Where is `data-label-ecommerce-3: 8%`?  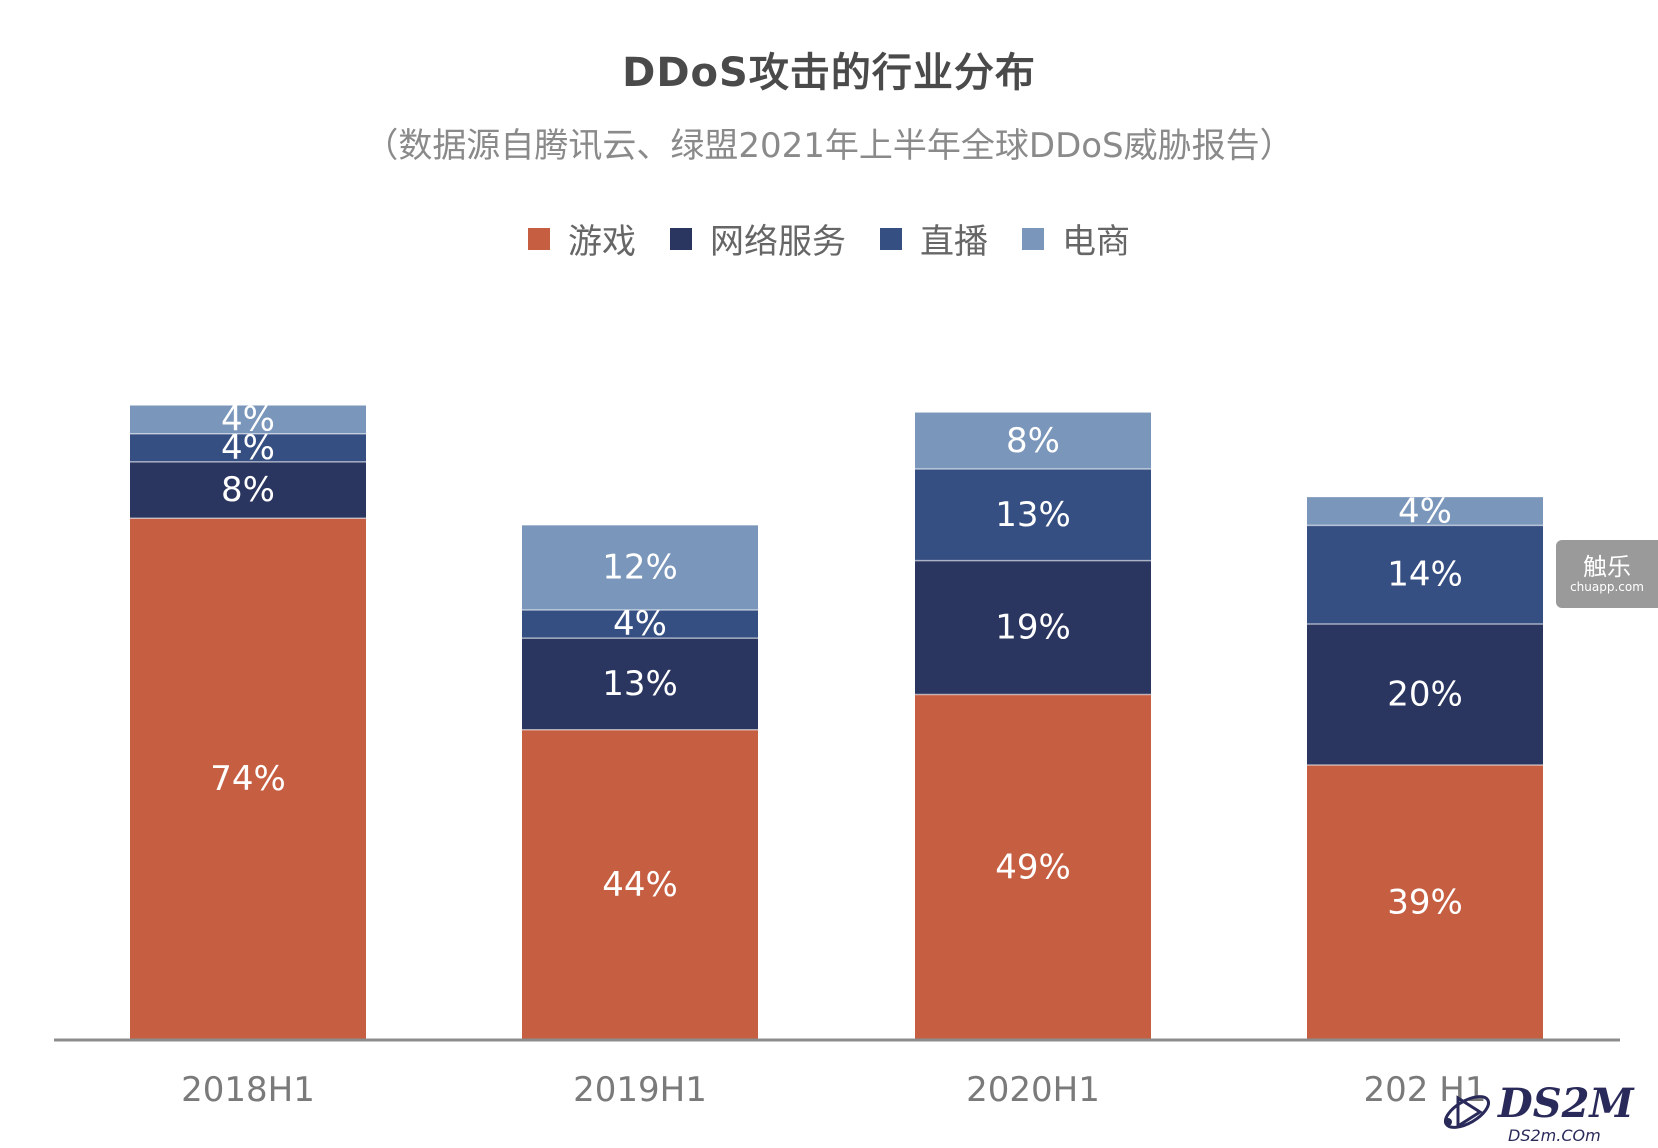 data-label-ecommerce-3: 8% is located at coordinates (1033, 441).